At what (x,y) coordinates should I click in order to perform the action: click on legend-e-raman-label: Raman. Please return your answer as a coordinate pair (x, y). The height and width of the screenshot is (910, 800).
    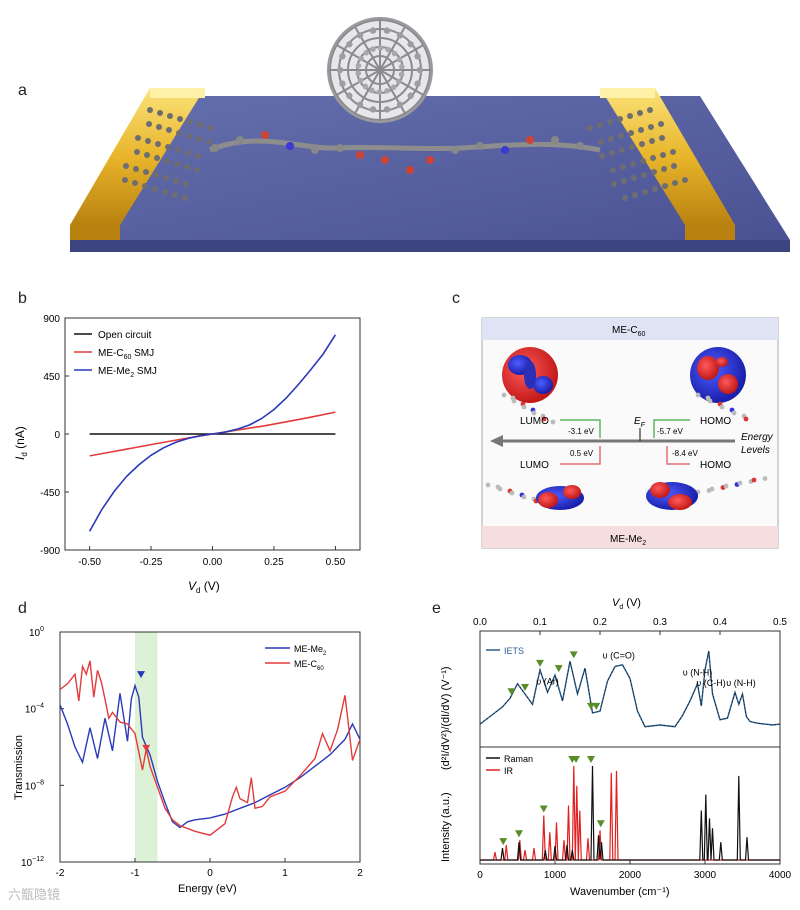
    Looking at the image, I should click on (518, 759).